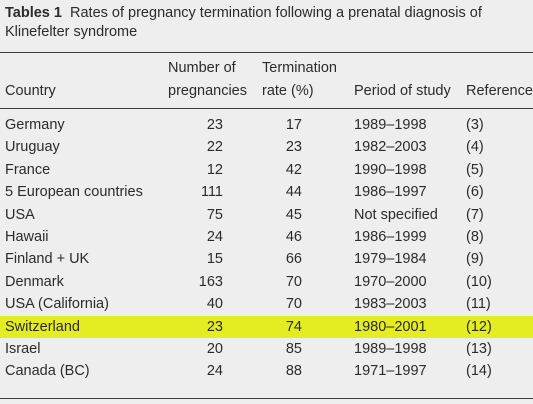 This screenshot has height=404, width=533. Describe the element at coordinates (479, 348) in the screenshot. I see `cell-reference: (13)` at that location.